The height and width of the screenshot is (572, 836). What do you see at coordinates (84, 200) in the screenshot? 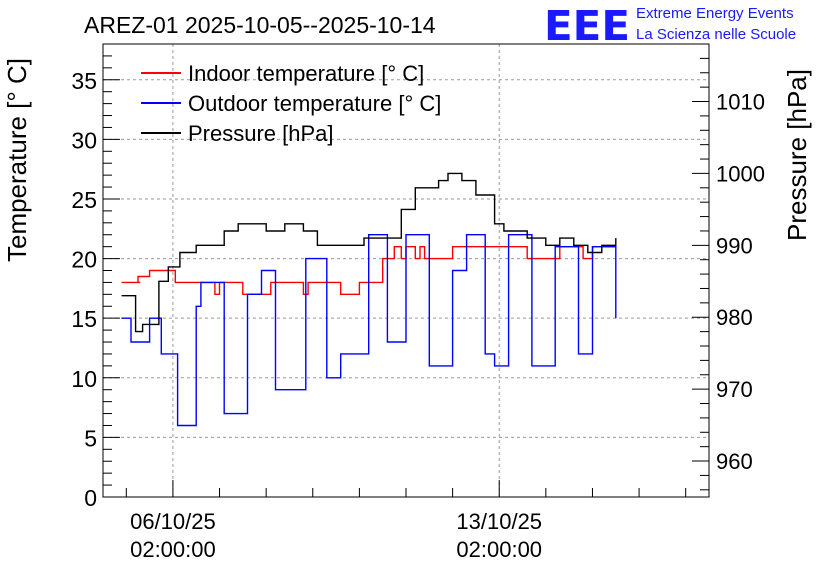
I see `y-left-tick-label: 25` at bounding box center [84, 200].